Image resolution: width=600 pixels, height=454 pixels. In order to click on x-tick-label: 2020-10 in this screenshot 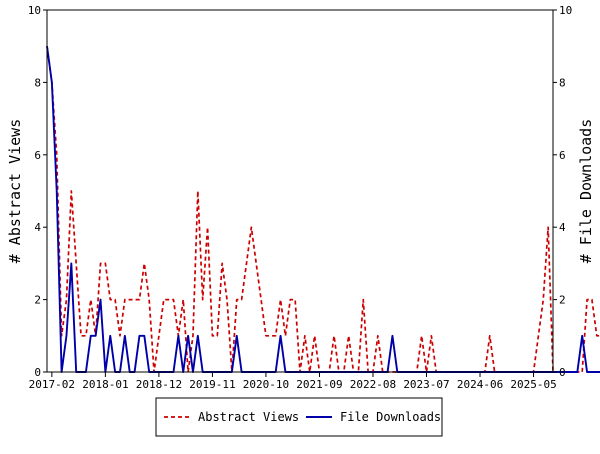, I will do `click(266, 384)`.